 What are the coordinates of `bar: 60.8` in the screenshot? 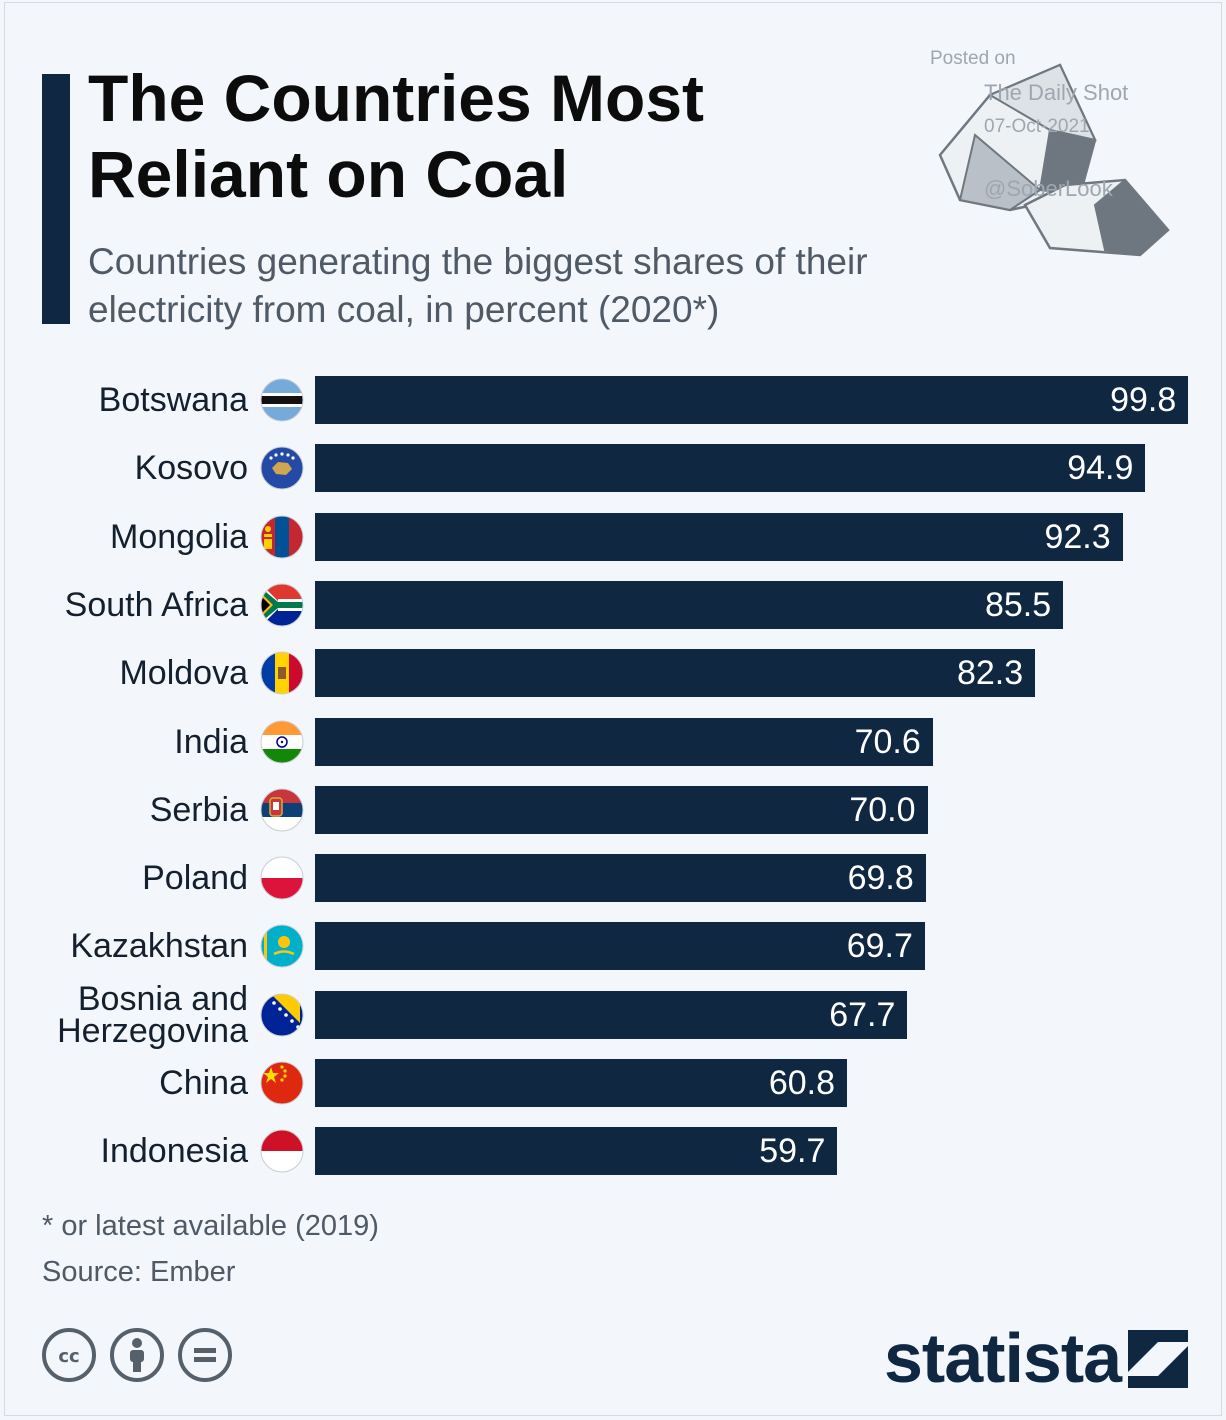 It's located at (581, 1083).